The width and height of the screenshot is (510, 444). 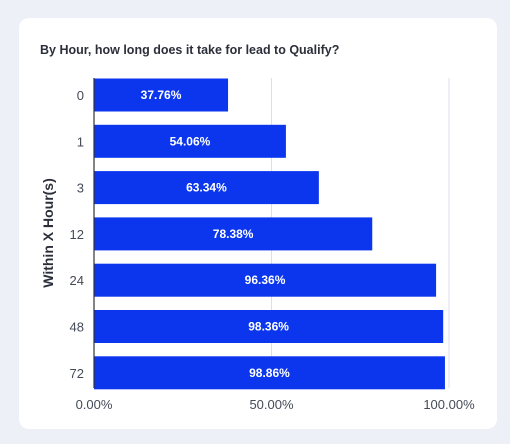 I want to click on data-label-12: 78.38%, so click(x=233, y=234).